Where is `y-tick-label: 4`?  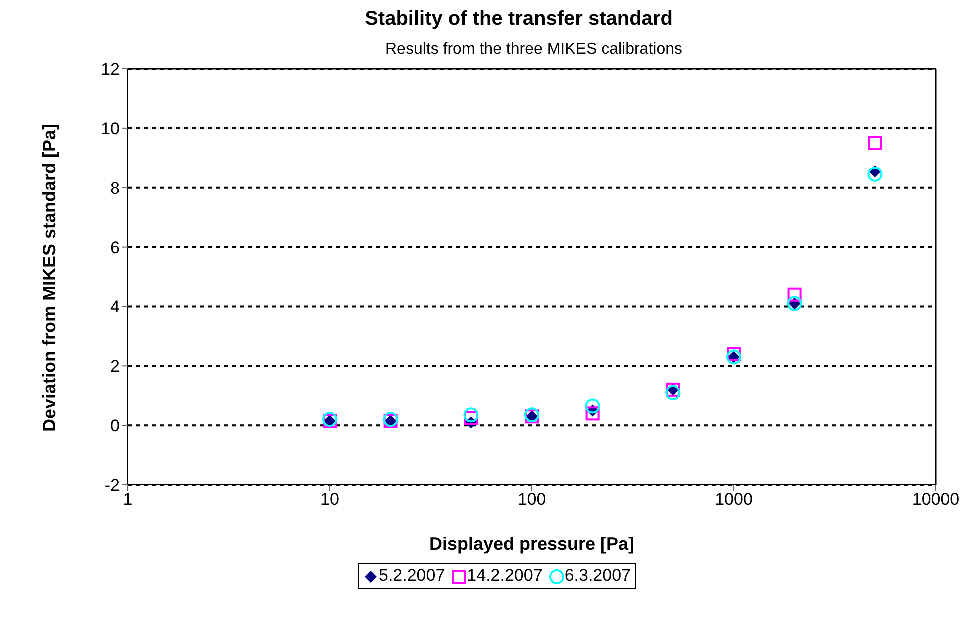
y-tick-label: 4 is located at coordinates (115, 307).